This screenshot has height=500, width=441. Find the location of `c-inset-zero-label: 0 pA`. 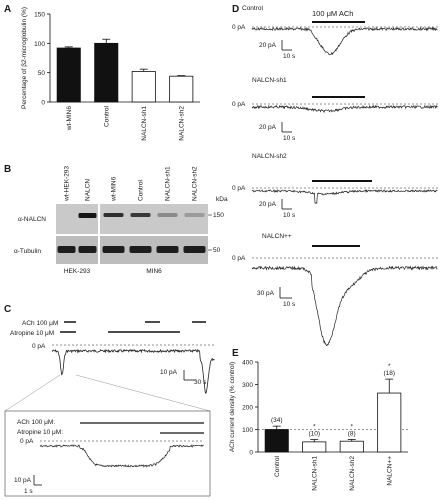

c-inset-zero-label: 0 pA is located at coordinates (27, 441).